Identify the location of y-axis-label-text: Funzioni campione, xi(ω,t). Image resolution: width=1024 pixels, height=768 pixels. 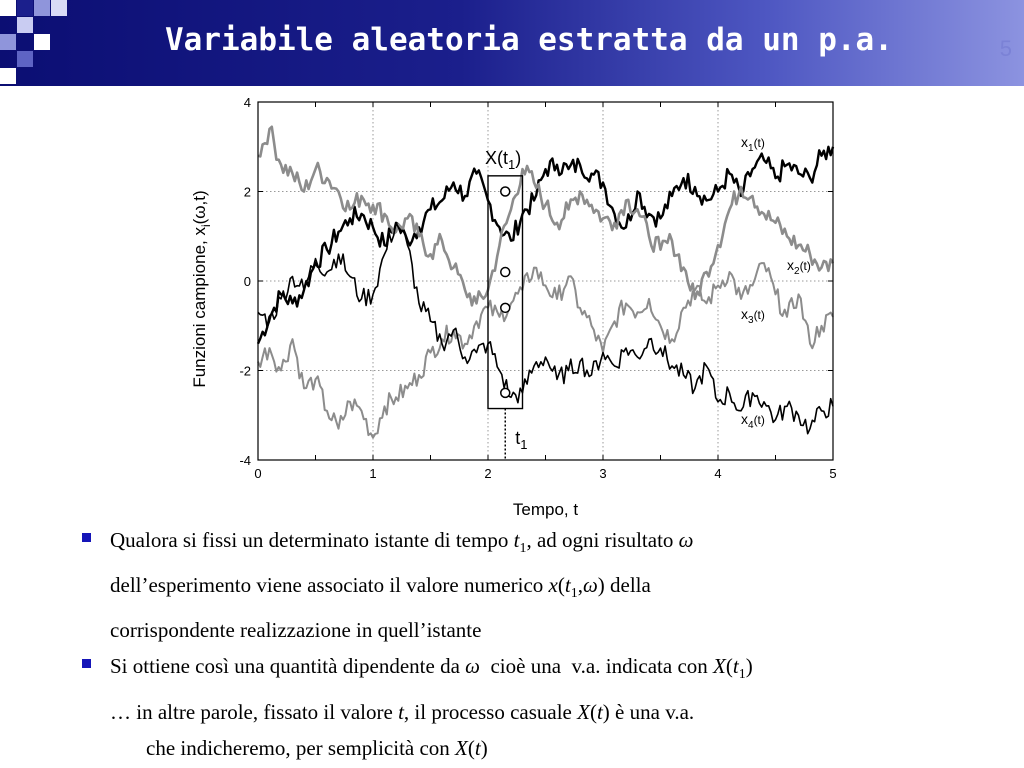
(201, 288).